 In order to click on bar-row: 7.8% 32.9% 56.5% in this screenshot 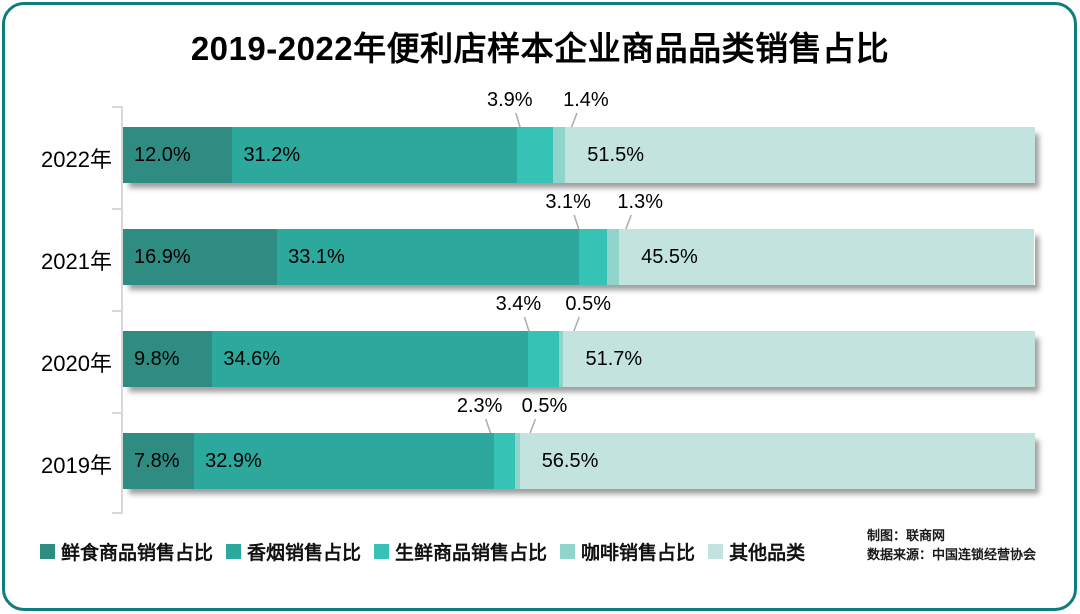, I will do `click(579, 461)`.